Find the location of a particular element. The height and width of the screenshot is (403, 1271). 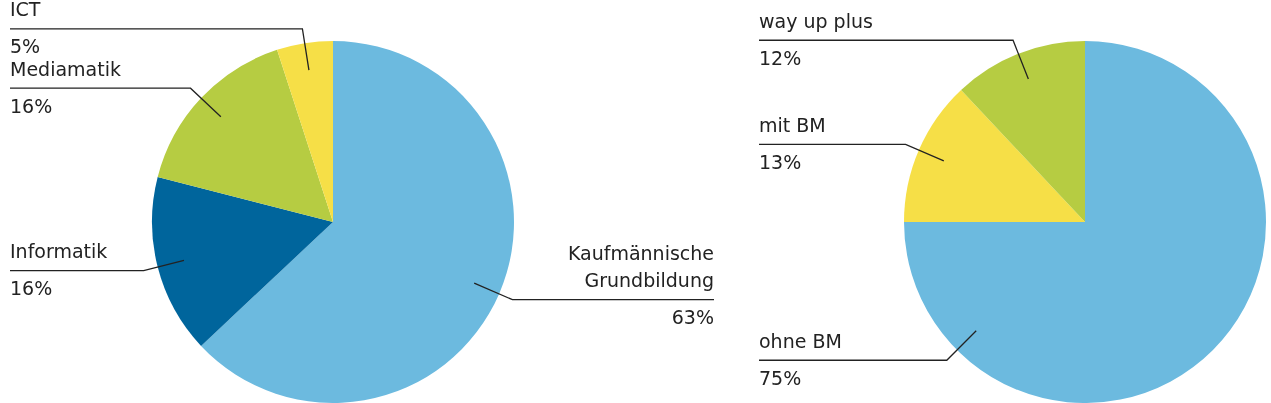

slice-label: ICT is located at coordinates (25, 10).